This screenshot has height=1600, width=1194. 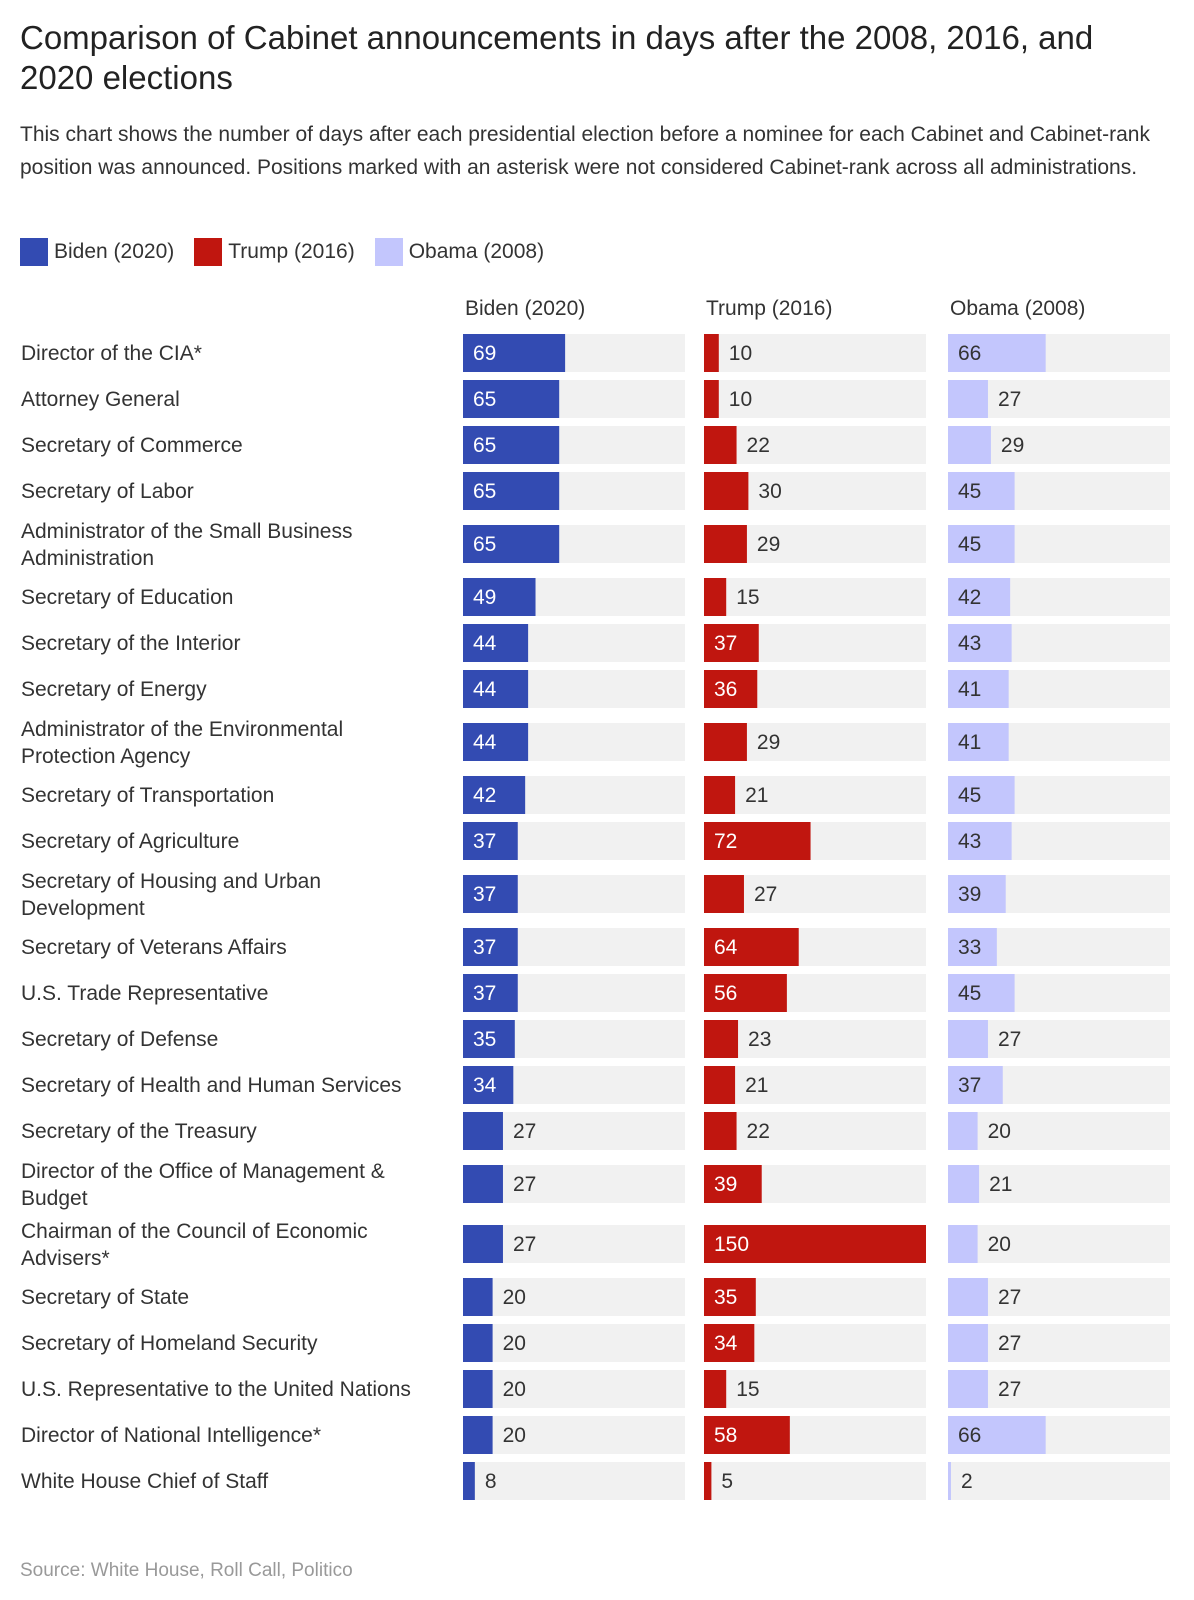 What do you see at coordinates (119, 1039) in the screenshot?
I see `category-label: Secretary of Defense` at bounding box center [119, 1039].